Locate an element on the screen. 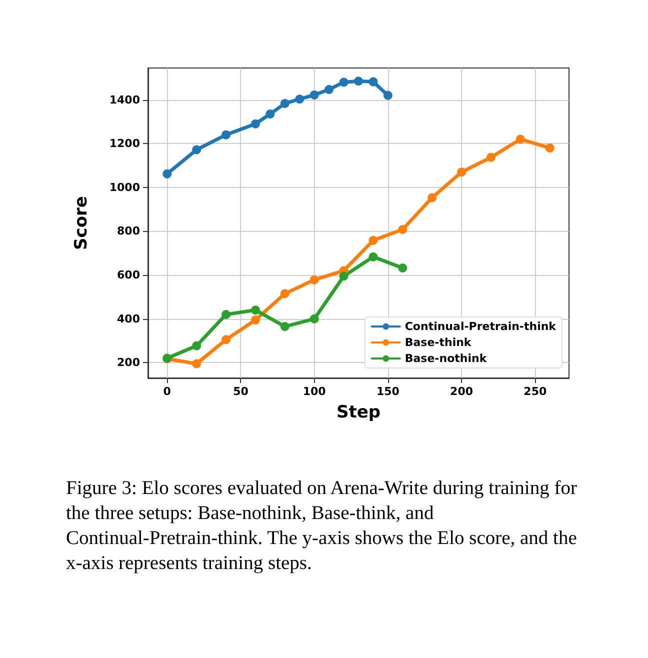 This screenshot has width=648, height=658. legend-label: Continual-Pretrain-think is located at coordinates (480, 326).